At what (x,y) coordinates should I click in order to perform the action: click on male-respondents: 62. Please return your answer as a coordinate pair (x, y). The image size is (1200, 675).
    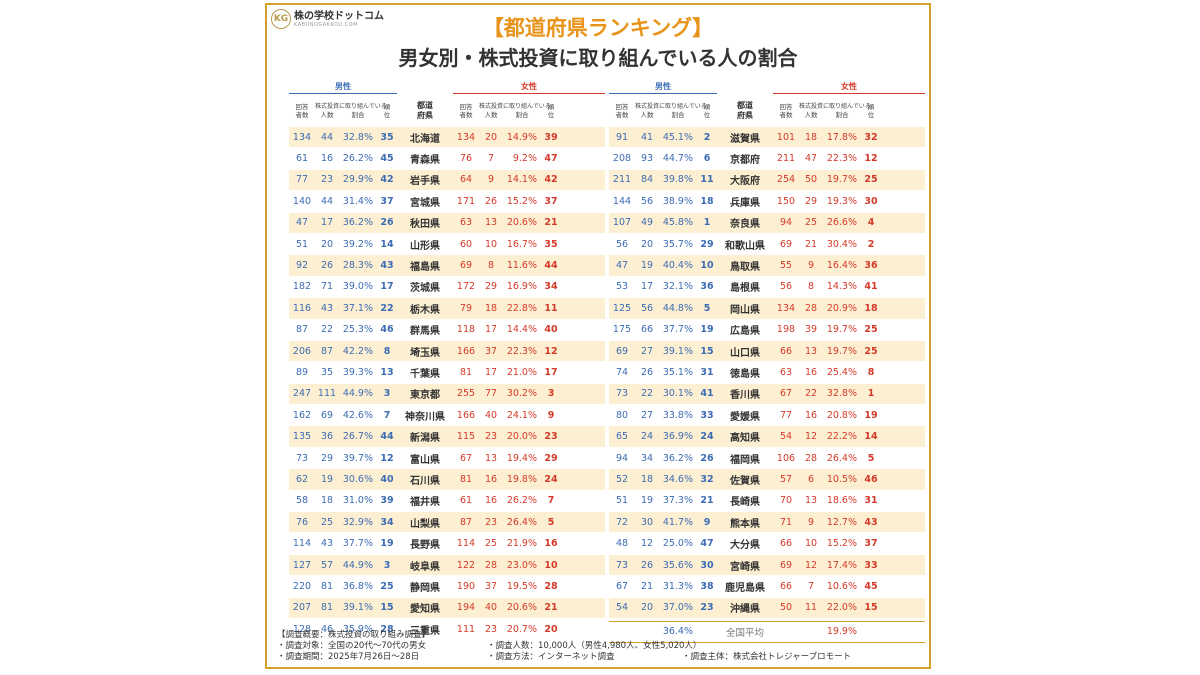
    Looking at the image, I should click on (302, 479).